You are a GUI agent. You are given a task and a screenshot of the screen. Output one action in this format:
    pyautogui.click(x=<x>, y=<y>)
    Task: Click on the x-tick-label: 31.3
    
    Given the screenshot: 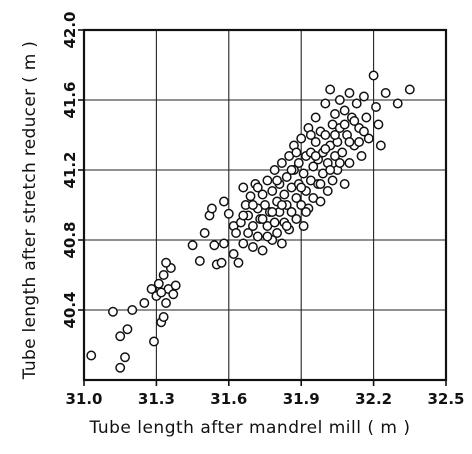 What is the action you would take?
    pyautogui.click(x=156, y=399)
    